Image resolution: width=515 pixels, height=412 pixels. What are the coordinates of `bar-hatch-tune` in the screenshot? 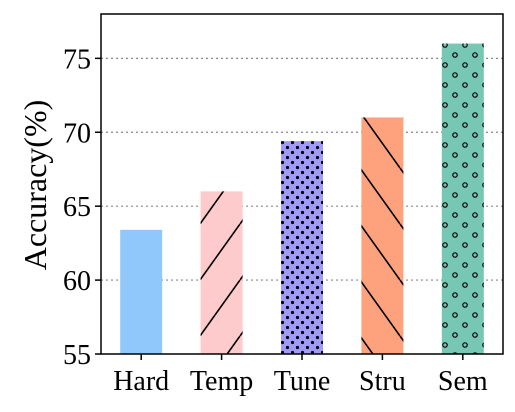 It's located at (302, 247).